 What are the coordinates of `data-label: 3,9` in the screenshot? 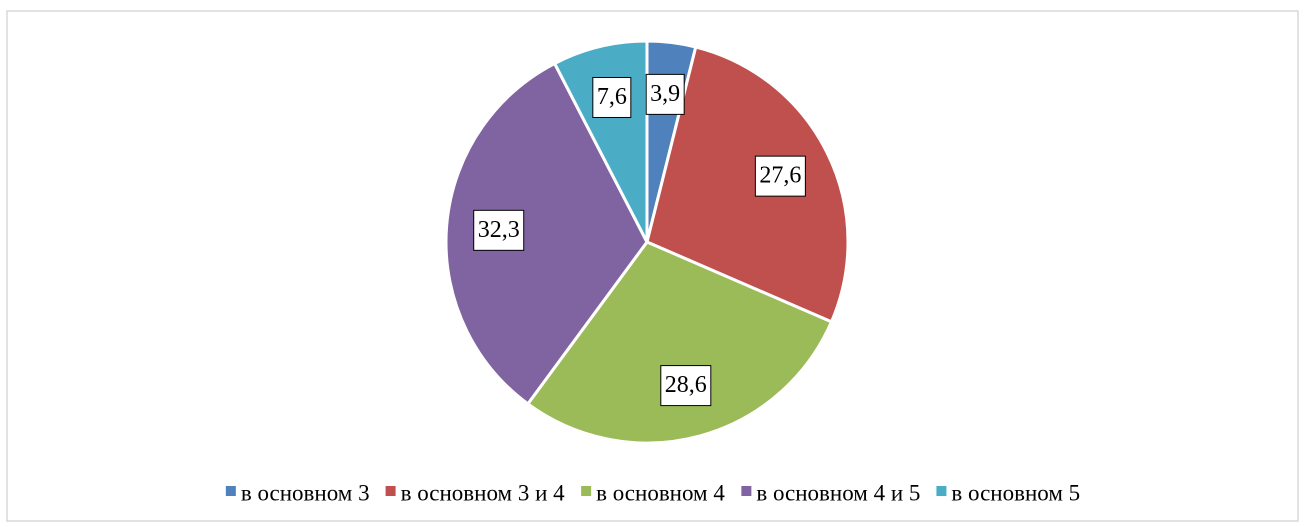 It's located at (665, 94).